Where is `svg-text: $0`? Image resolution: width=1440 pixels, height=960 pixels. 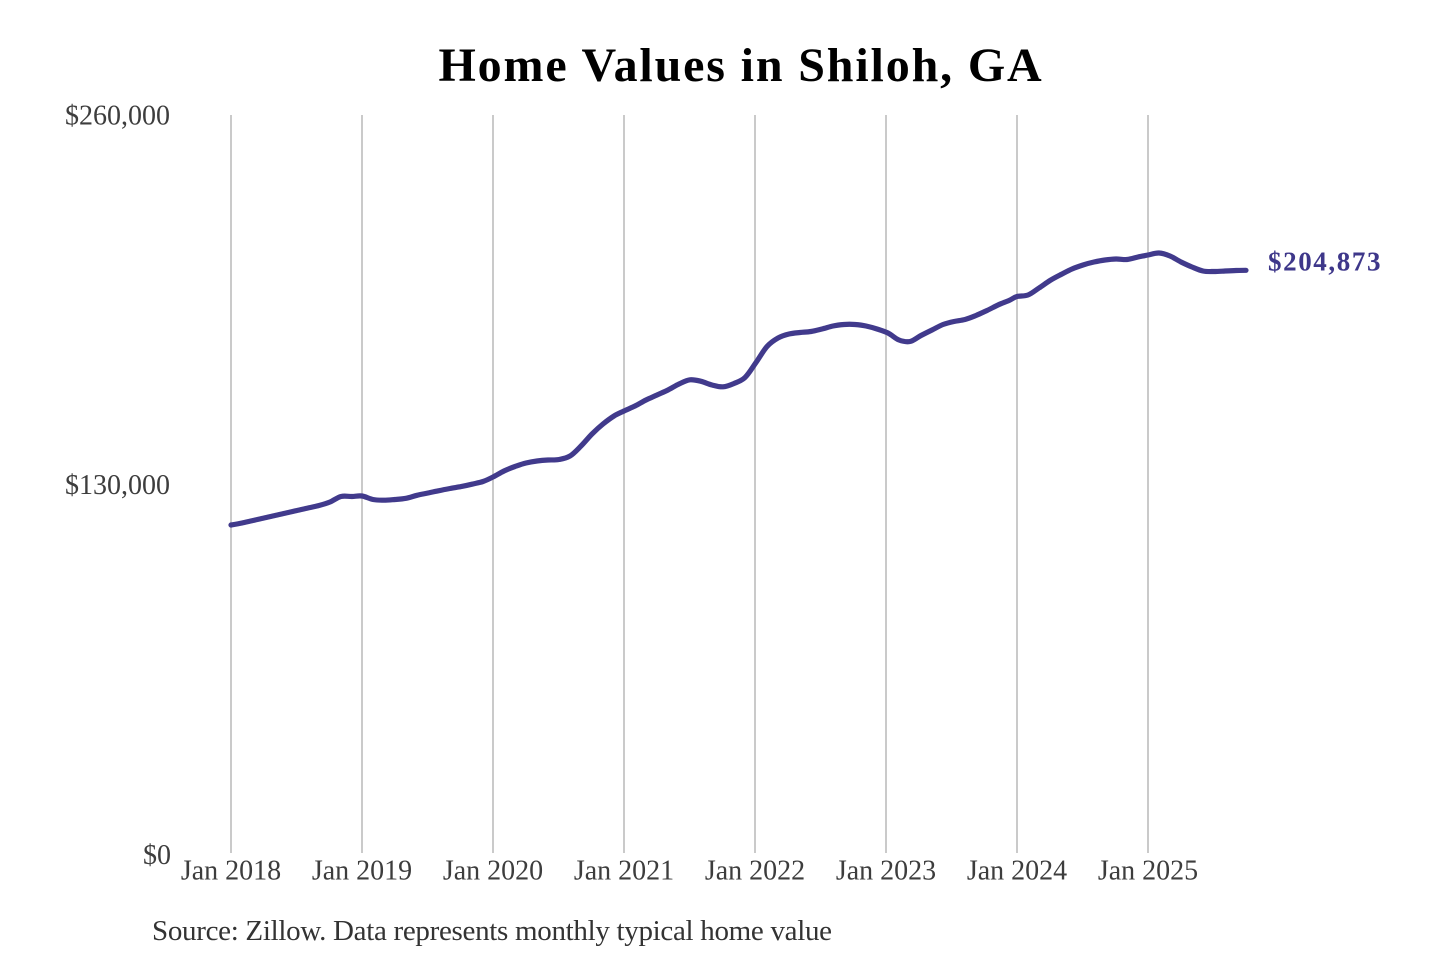 svg-text: $0 is located at coordinates (157, 855).